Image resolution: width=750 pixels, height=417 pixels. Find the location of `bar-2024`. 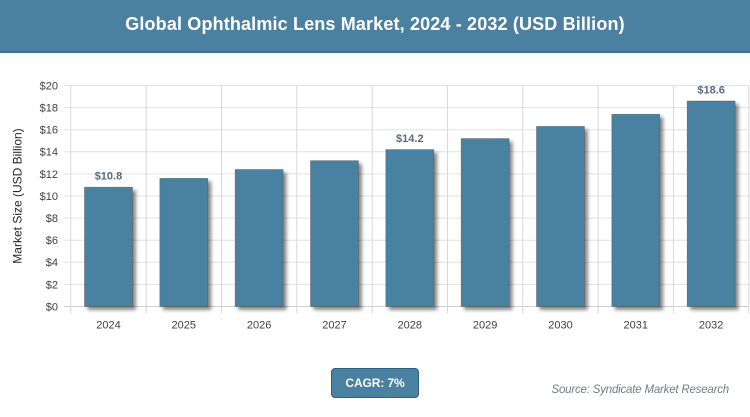

bar-2024 is located at coordinates (108, 246).